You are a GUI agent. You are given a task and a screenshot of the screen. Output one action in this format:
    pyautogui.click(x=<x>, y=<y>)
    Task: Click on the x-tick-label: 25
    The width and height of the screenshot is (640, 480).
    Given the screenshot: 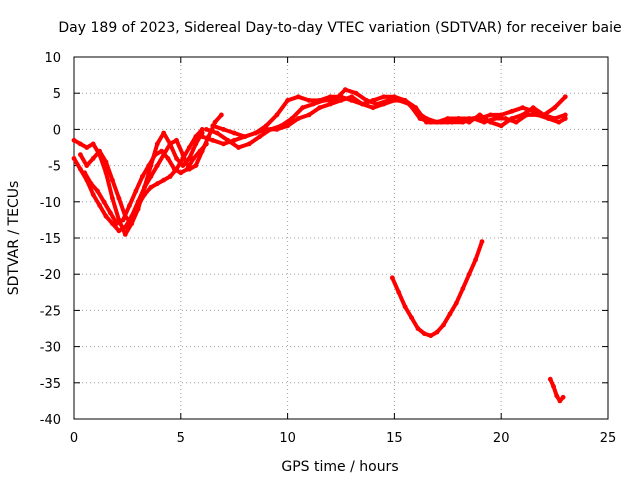 What is the action you would take?
    pyautogui.click(x=608, y=438)
    